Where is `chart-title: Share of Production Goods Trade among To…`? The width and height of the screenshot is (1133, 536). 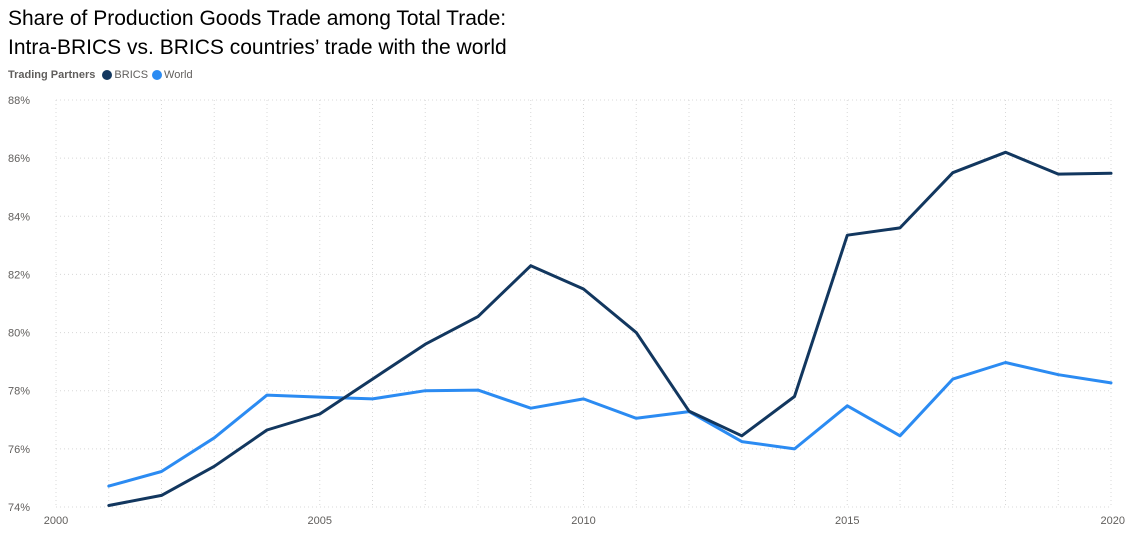 chart-title: Share of Production Goods Trade among To… is located at coordinates (257, 33).